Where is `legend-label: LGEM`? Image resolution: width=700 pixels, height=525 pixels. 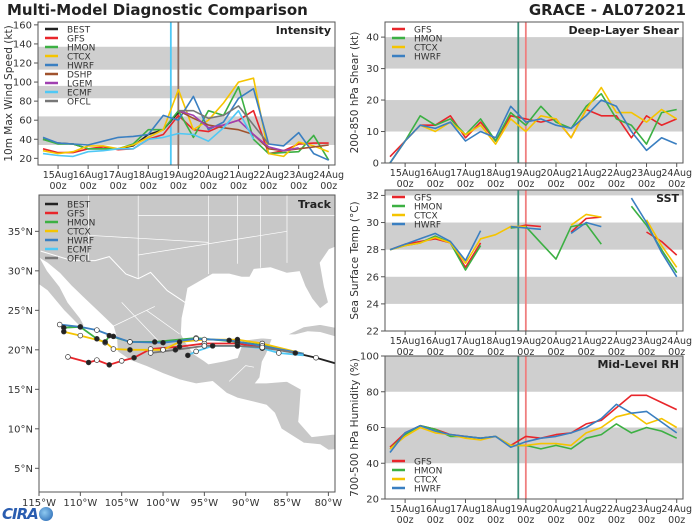 legend-label: LGEM is located at coordinates (79, 85).